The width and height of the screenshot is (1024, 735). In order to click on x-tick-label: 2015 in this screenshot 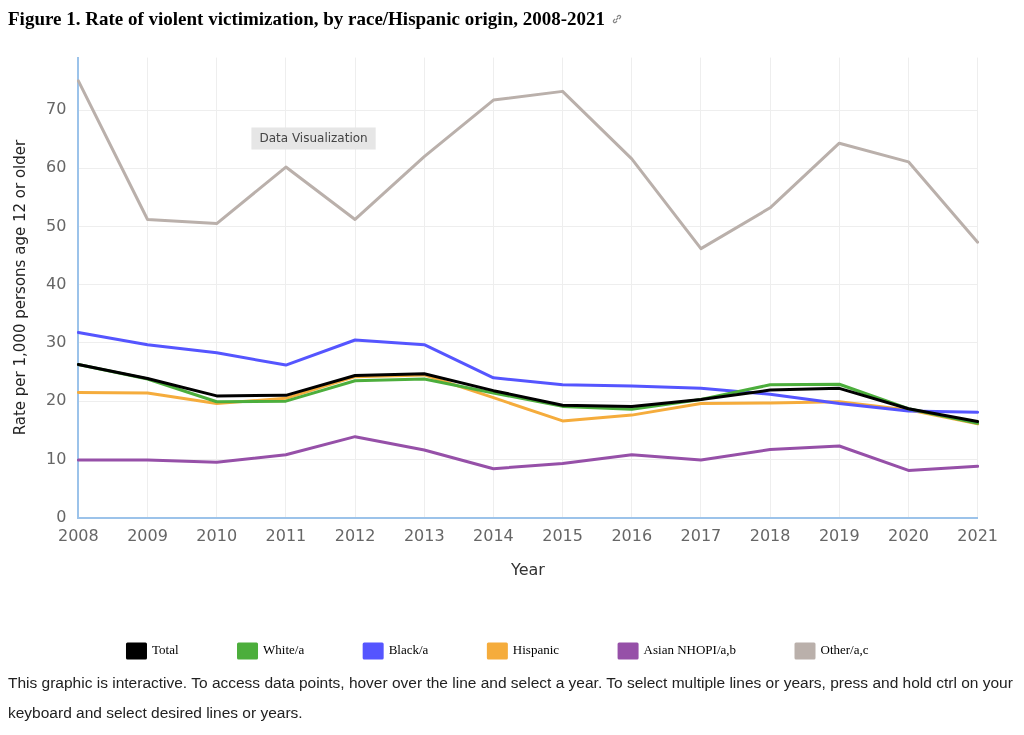, I will do `click(562, 536)`.